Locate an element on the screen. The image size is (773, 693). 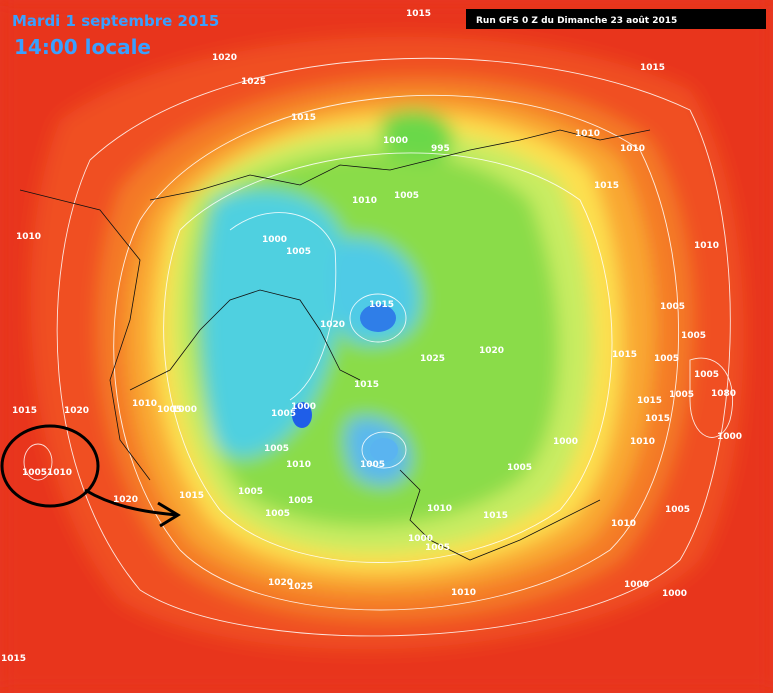
run-box is located at coordinates (616, 19).